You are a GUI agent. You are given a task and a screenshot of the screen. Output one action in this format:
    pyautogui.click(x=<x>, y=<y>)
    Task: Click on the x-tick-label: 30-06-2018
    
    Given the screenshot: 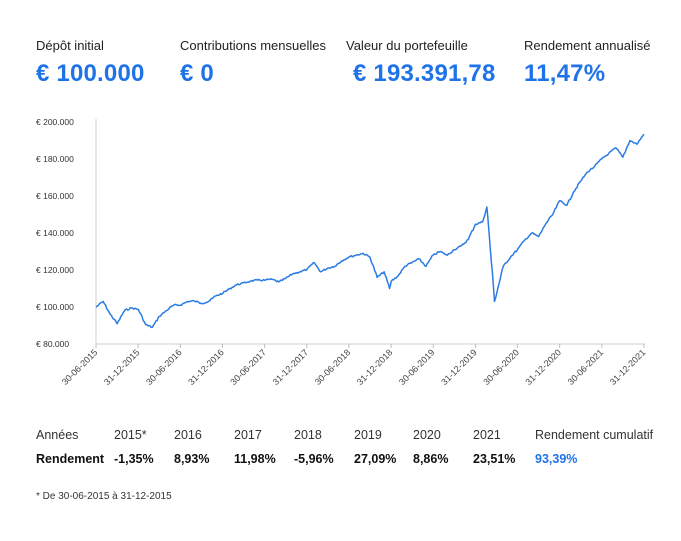 What is the action you would take?
    pyautogui.click(x=333, y=367)
    